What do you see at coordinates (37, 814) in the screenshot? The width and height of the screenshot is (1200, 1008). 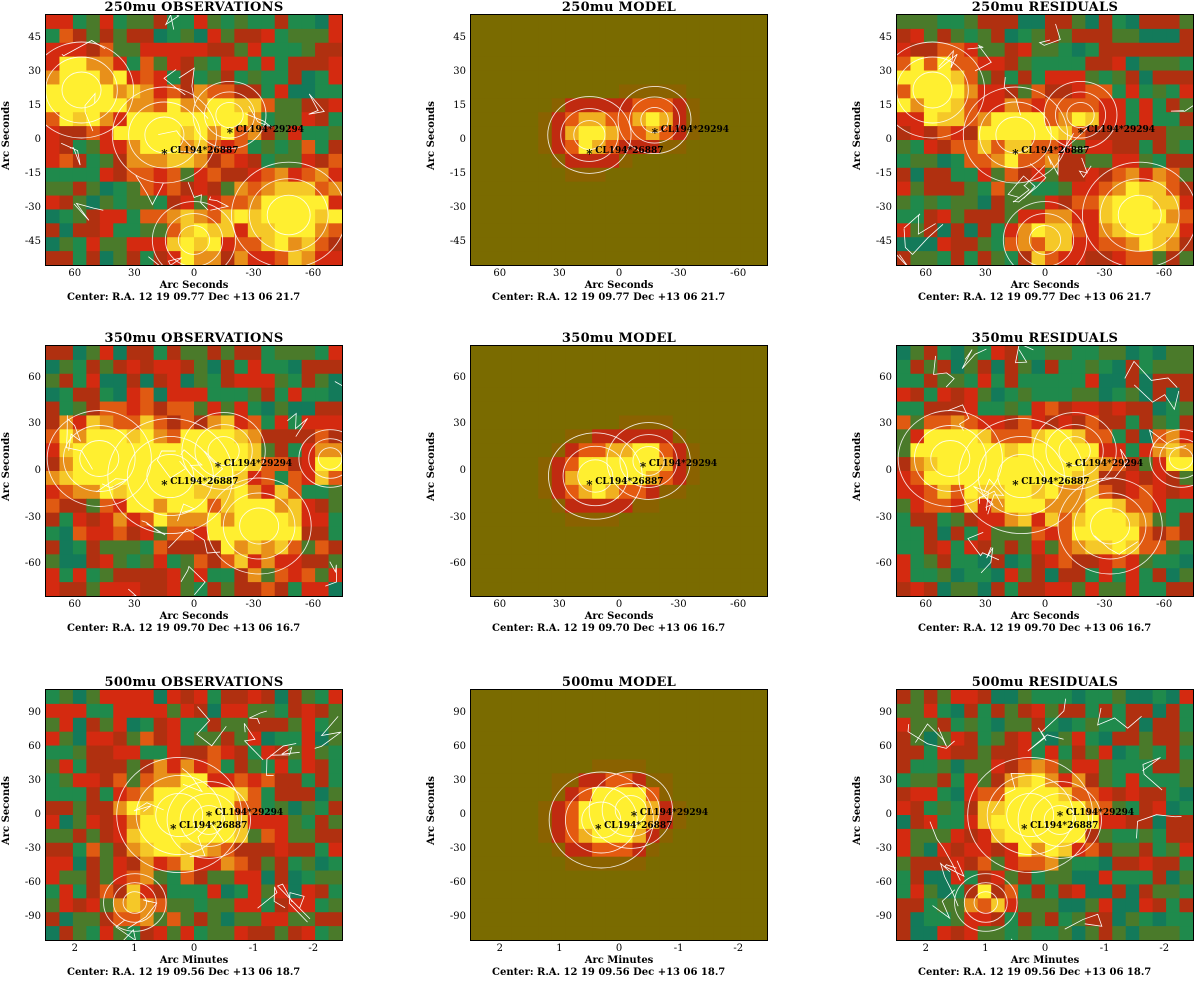 I see `y-tick-label: 0` at bounding box center [37, 814].